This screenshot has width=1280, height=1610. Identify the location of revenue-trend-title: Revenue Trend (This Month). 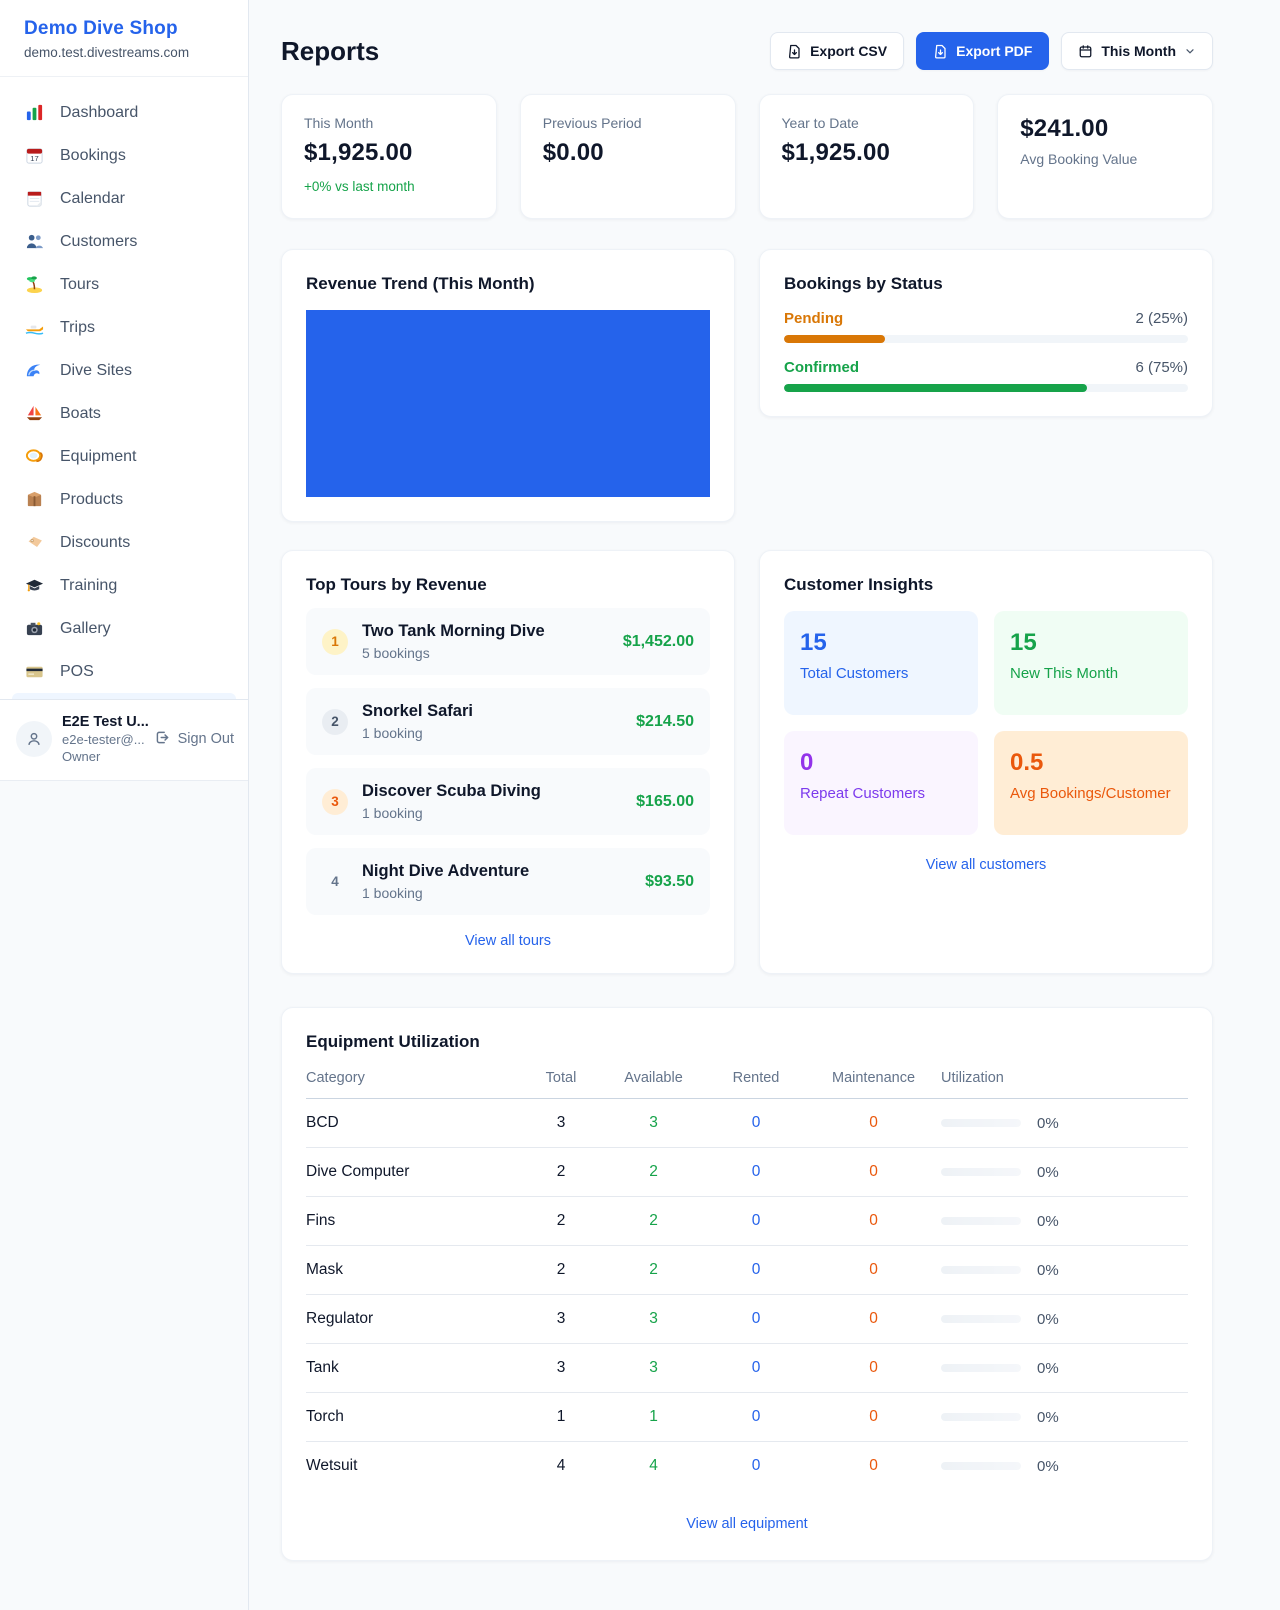
(420, 283).